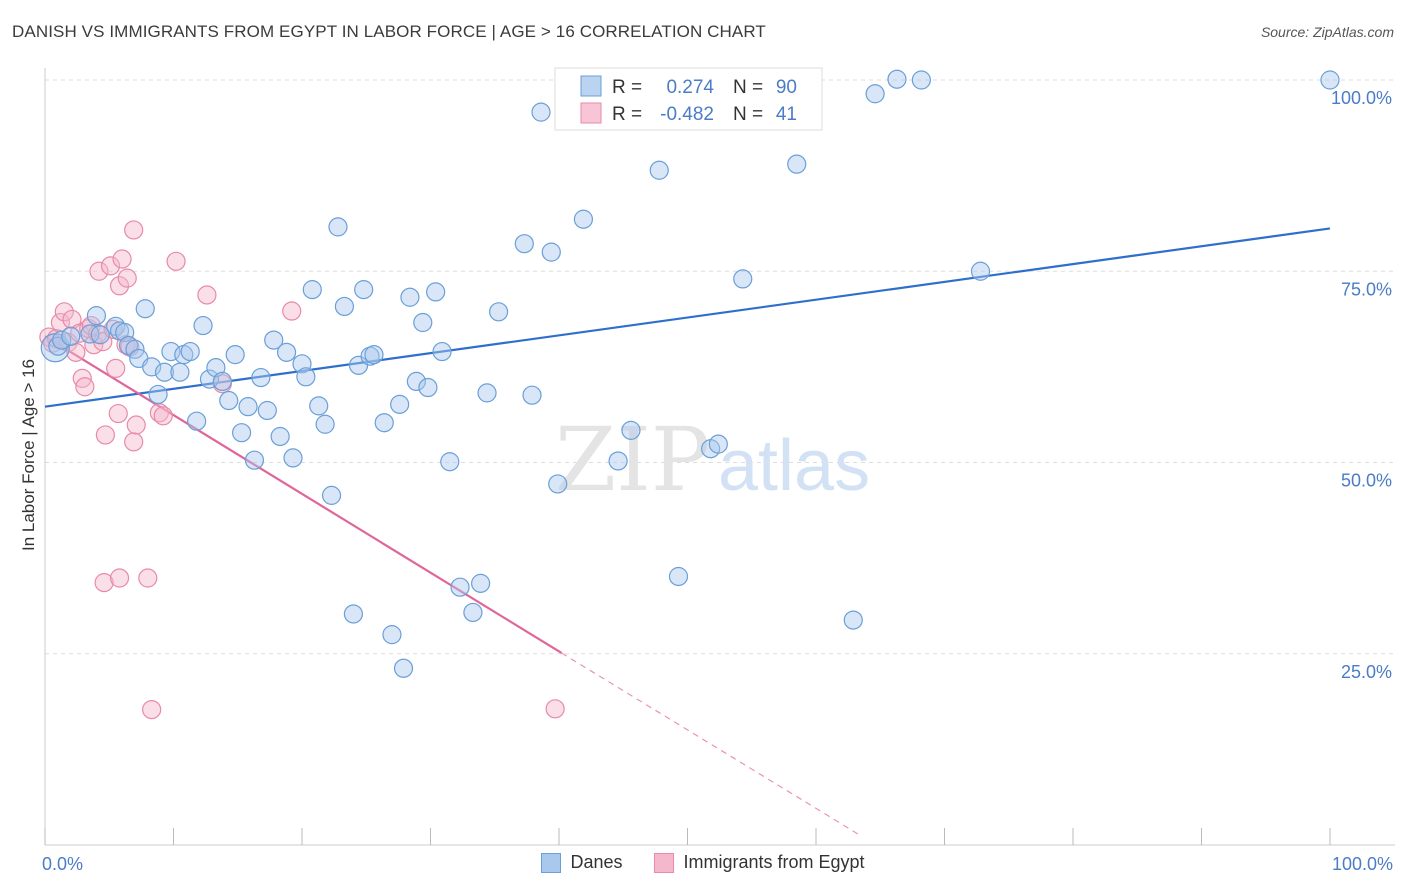  Describe the element at coordinates (712, 459) in the screenshot. I see `watermark: ZIP atlas` at that location.